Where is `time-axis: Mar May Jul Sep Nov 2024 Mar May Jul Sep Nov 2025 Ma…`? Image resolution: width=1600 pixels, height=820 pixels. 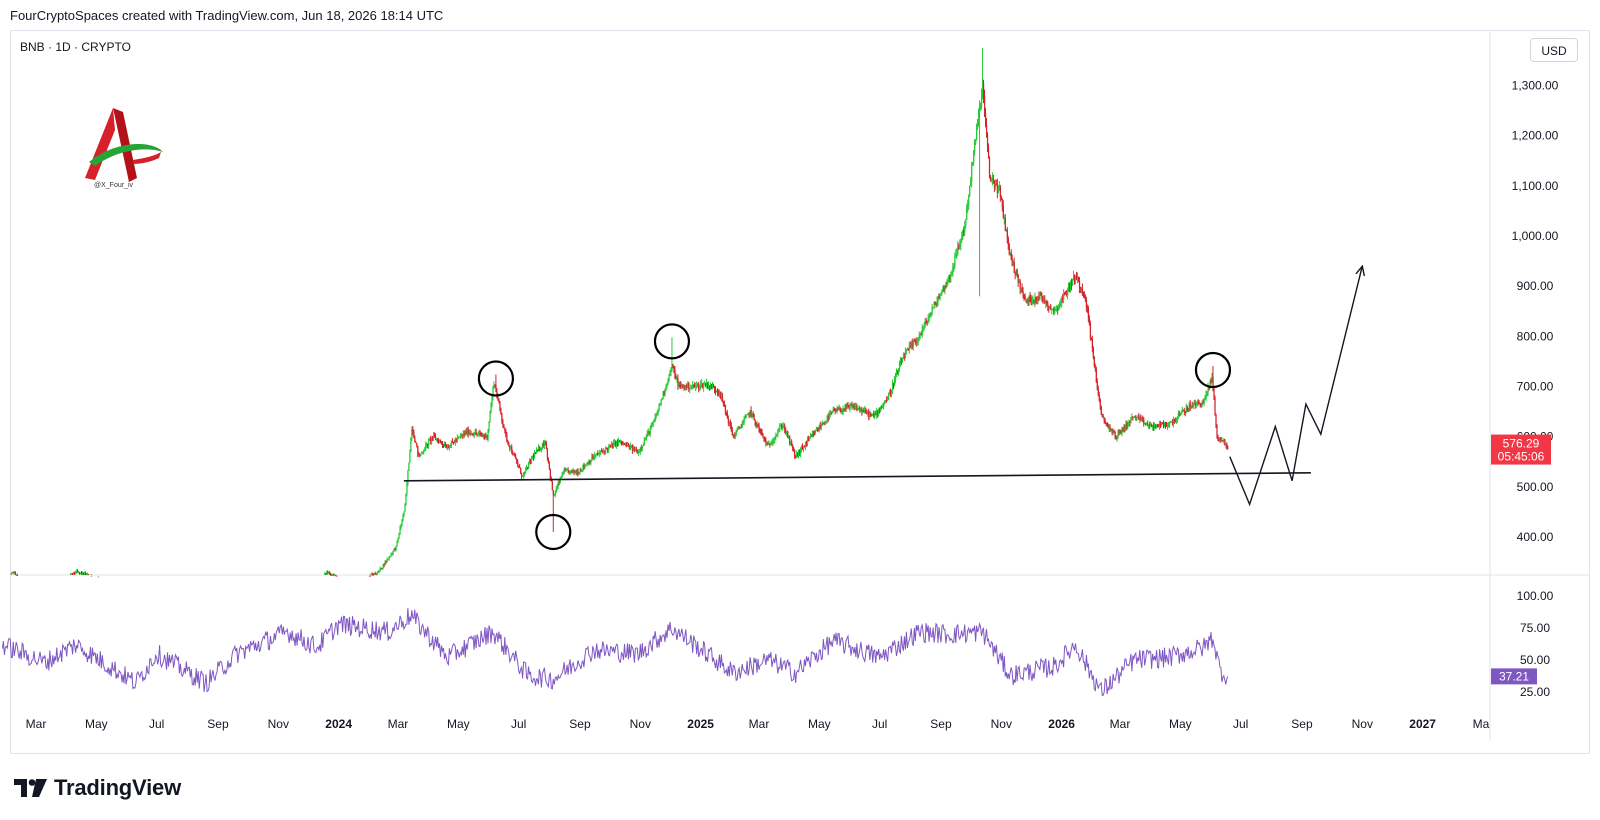
time-axis: Mar May Jul Sep Nov 2024 Mar May Jul Sep Nov 2025 Ma… is located at coordinates (758, 724).